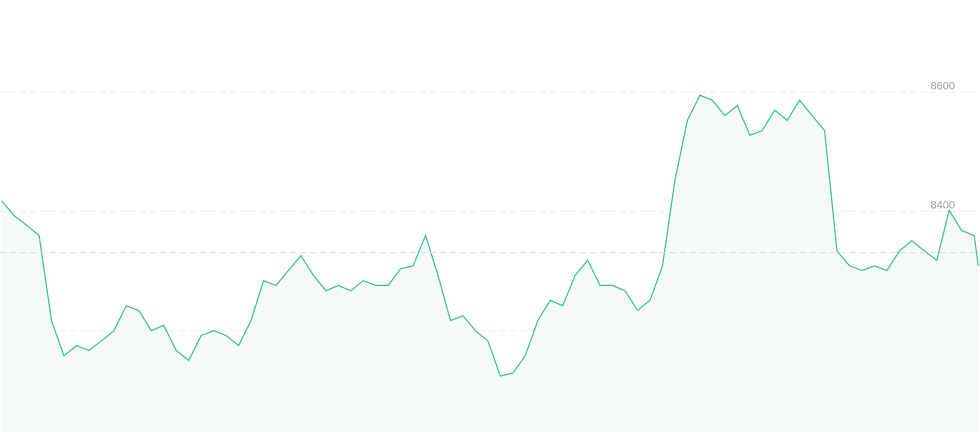  What do you see at coordinates (943, 86) in the screenshot?
I see `y-tick-label: 8600` at bounding box center [943, 86].